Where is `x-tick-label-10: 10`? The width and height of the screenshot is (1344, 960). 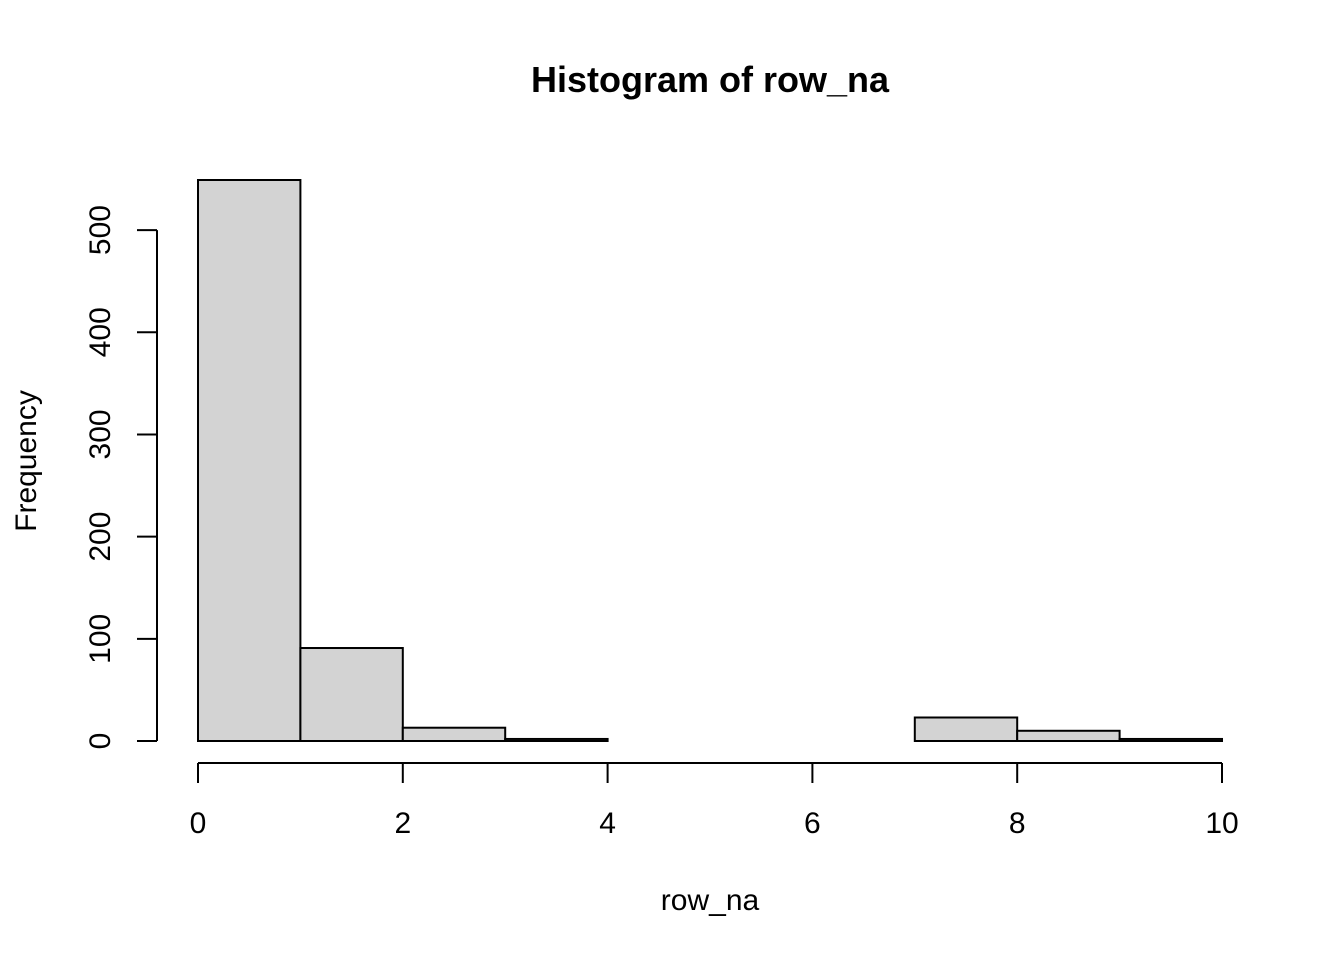
x-tick-label-10: 10 is located at coordinates (1221, 823).